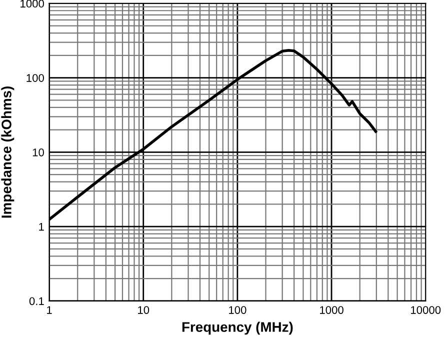  Describe the element at coordinates (36, 301) in the screenshot. I see `y-tick-label: 0.1` at that location.